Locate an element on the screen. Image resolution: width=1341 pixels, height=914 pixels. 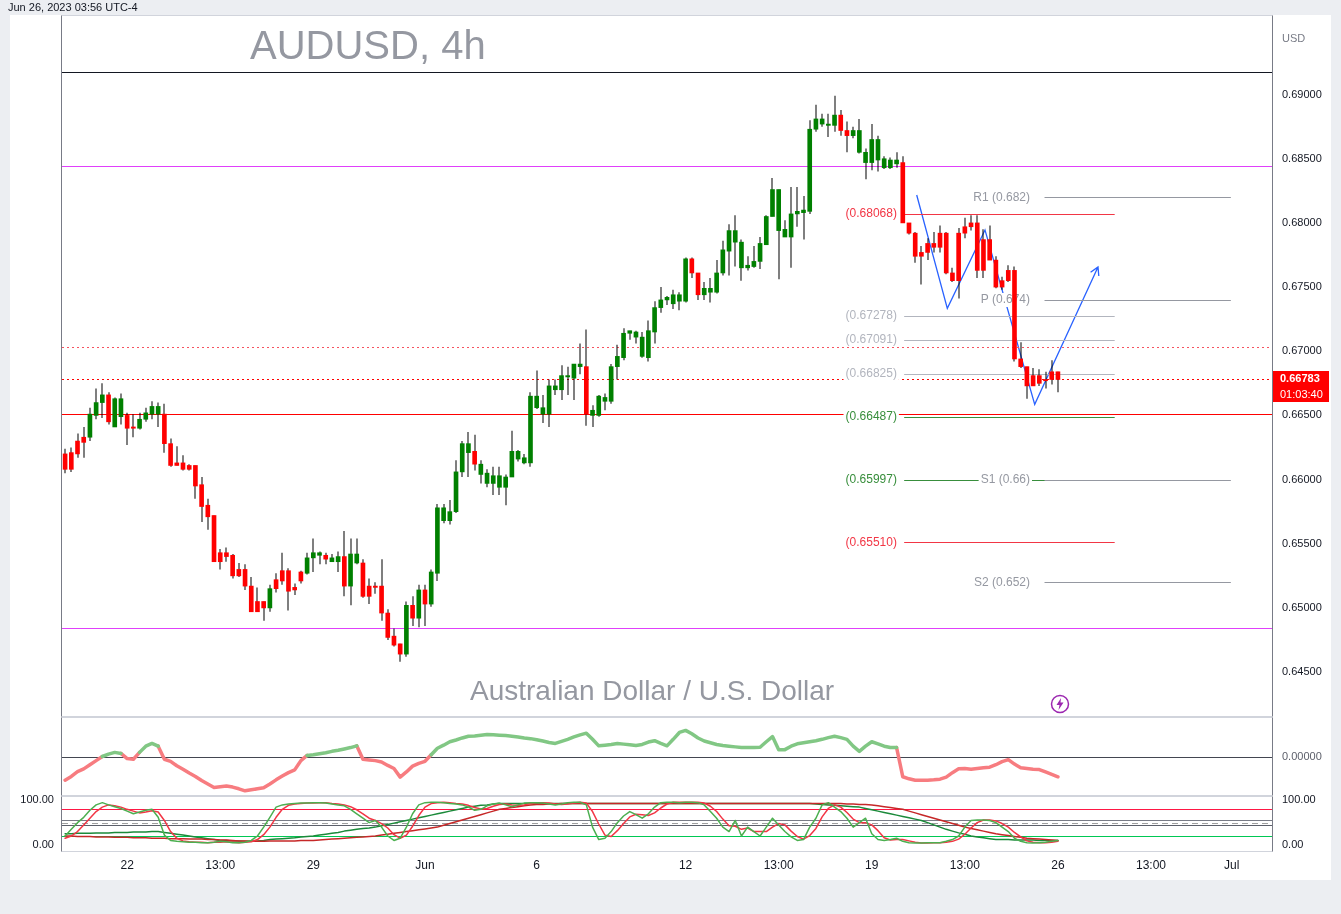
x-tick-label: 6 is located at coordinates (537, 864).